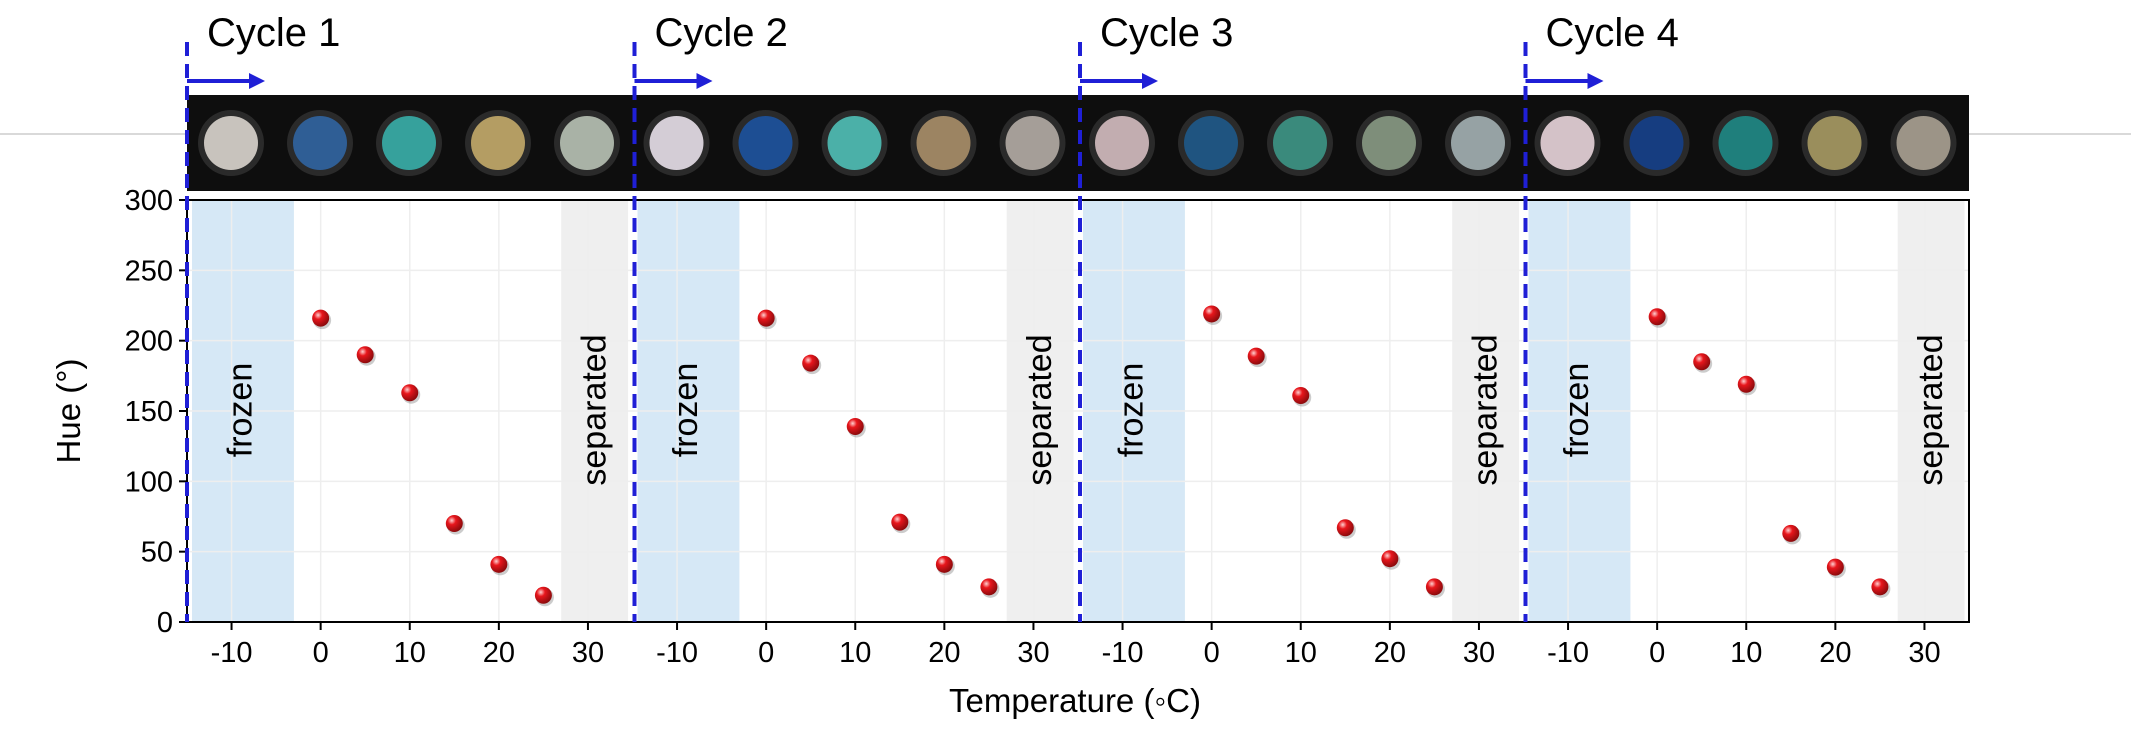 This screenshot has width=2131, height=754. What do you see at coordinates (1612, 33) in the screenshot?
I see `cycle-label: Cycle 4` at bounding box center [1612, 33].